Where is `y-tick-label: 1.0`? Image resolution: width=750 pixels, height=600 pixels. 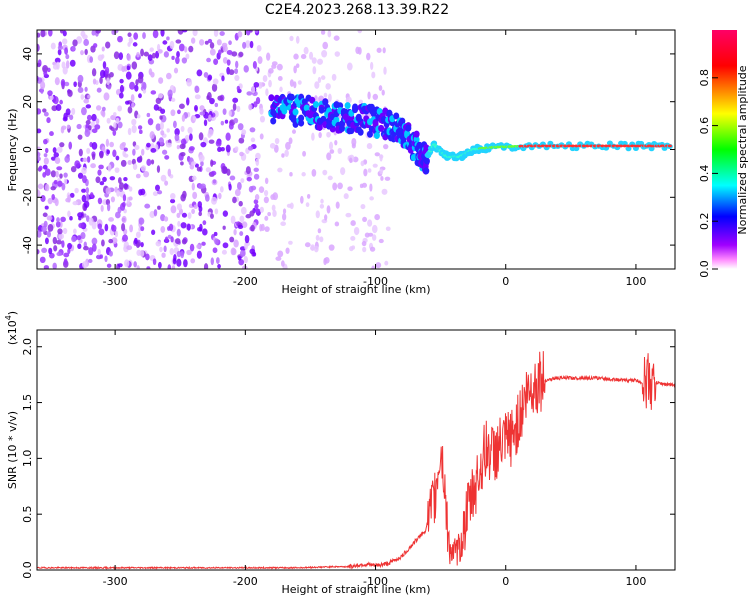 y-tick-label: 1.0 is located at coordinates (27, 459).